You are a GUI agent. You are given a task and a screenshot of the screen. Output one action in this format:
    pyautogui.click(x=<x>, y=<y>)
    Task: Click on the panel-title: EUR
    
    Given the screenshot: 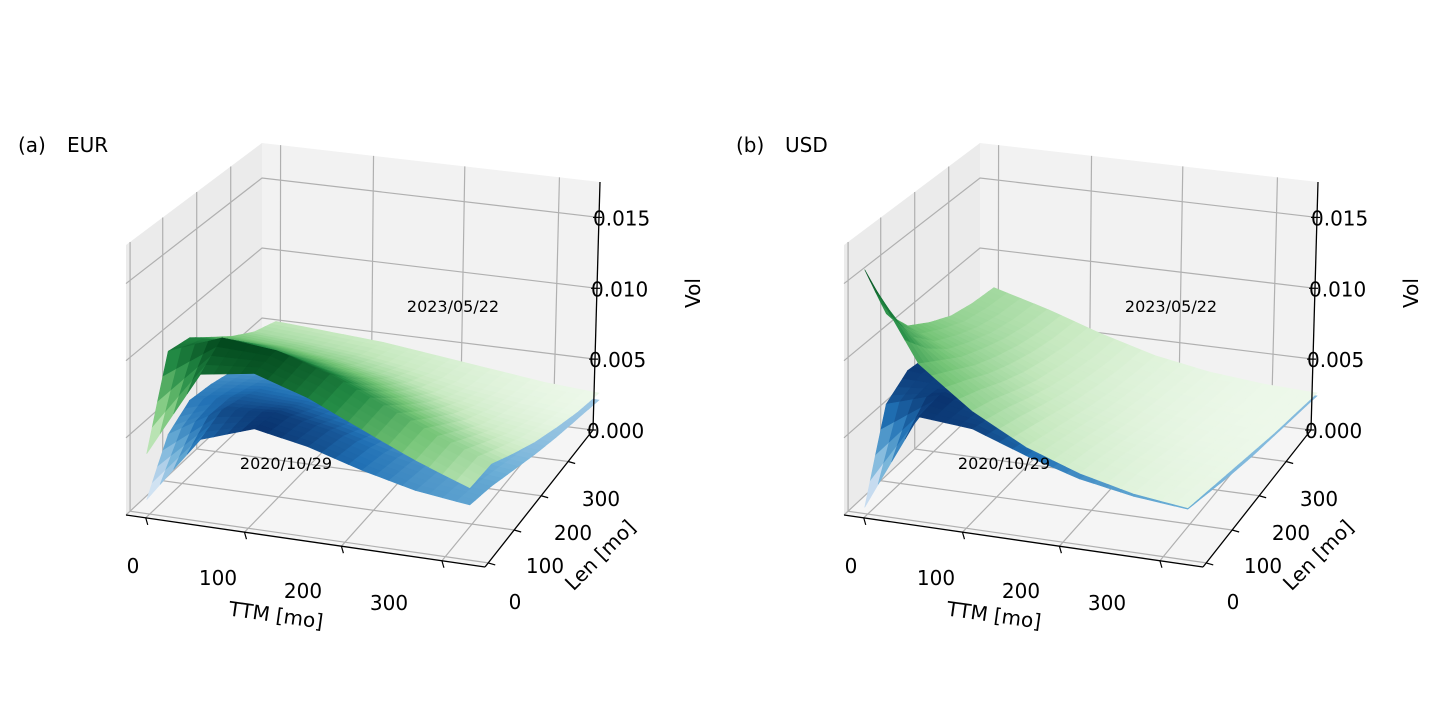 What is the action you would take?
    pyautogui.click(x=87, y=145)
    